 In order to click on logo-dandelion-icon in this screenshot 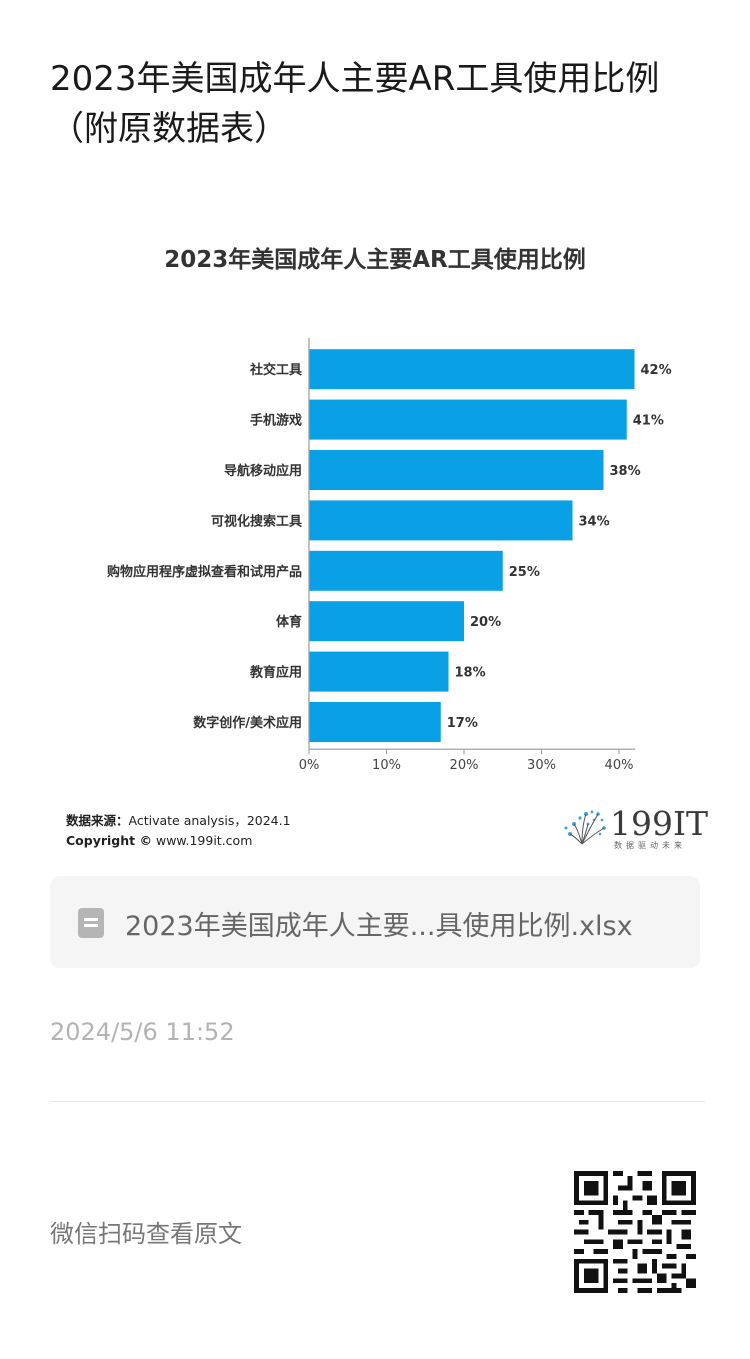, I will do `click(585, 827)`.